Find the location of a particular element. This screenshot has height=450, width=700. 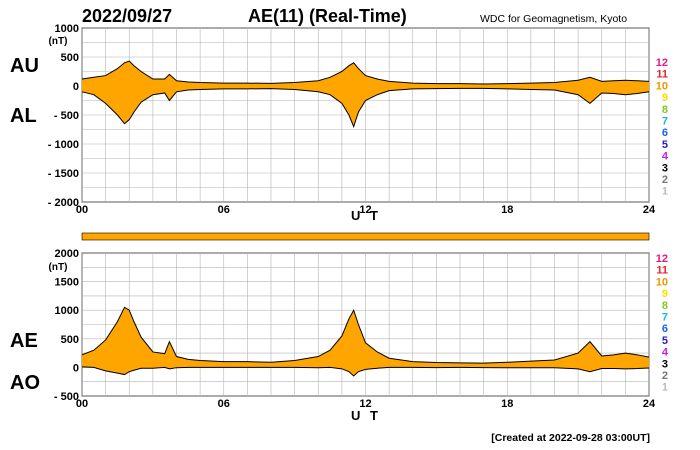

ae-ao-y-tick-label: 2000 is located at coordinates (67, 254).